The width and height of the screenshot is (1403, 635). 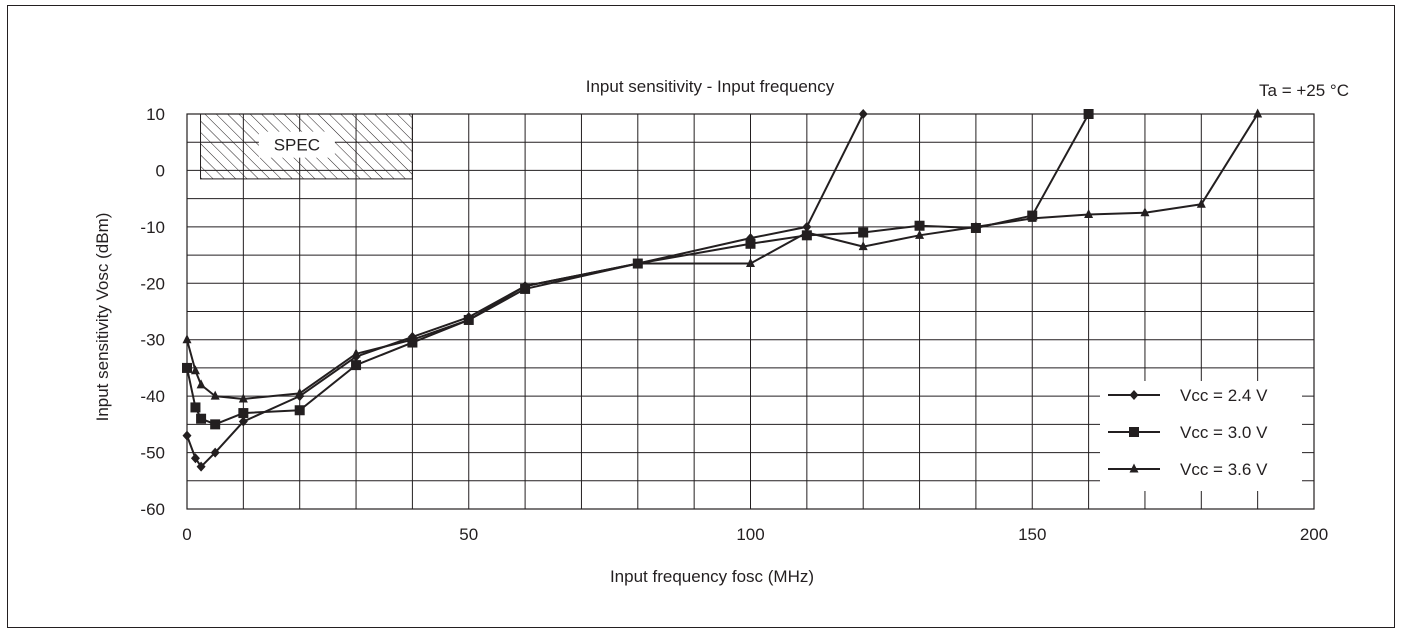 I want to click on y-tick-label: 10, so click(x=155, y=114).